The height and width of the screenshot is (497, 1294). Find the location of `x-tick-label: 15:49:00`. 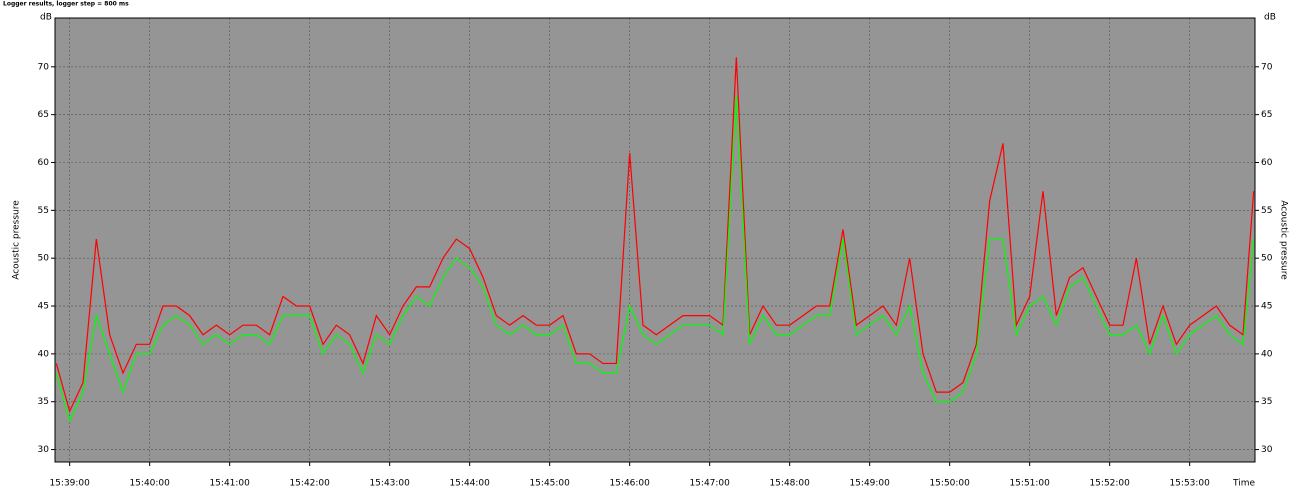

x-tick-label: 15:49:00 is located at coordinates (869, 484).